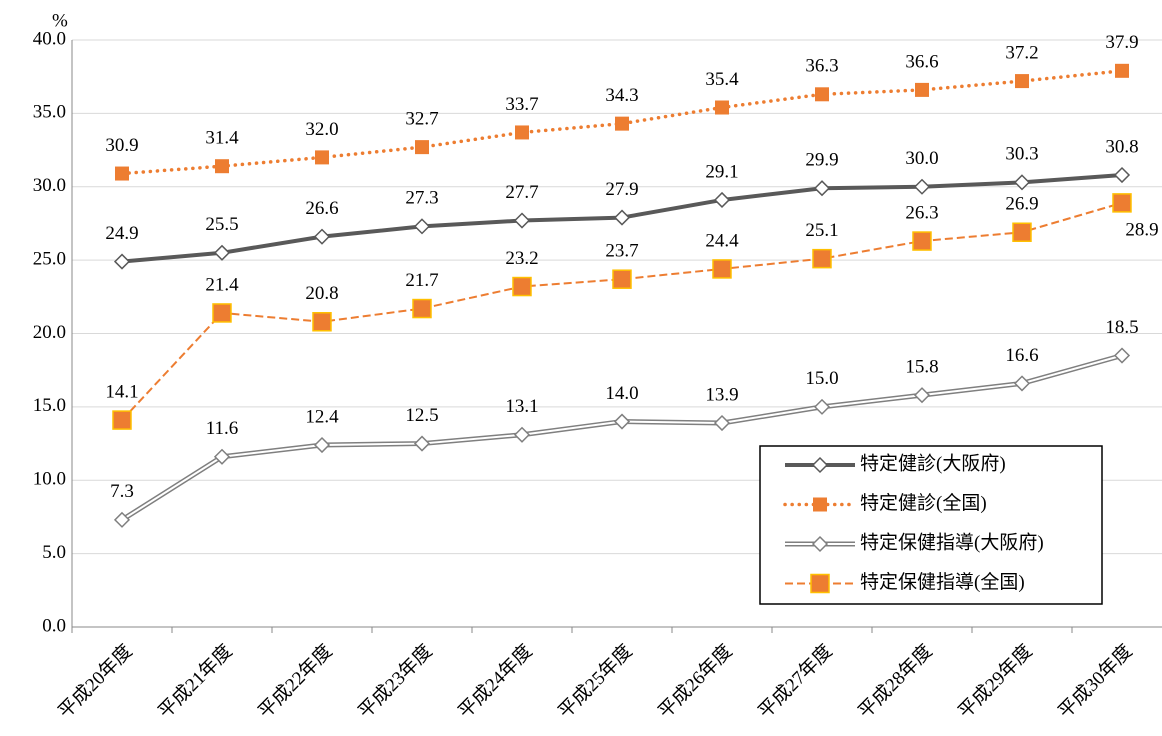 Image resolution: width=1162 pixels, height=736 pixels. What do you see at coordinates (721, 394) in the screenshot?
I see `data-label: 13.9` at bounding box center [721, 394].